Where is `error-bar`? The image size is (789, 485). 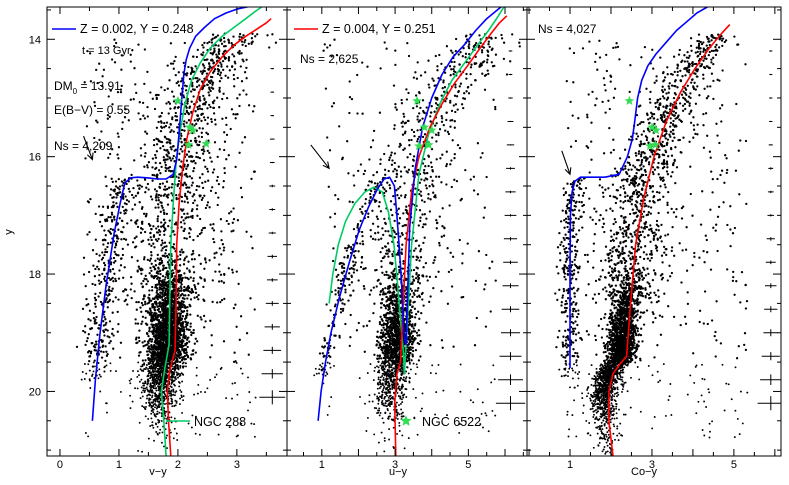
error-bar is located at coordinates (272, 280).